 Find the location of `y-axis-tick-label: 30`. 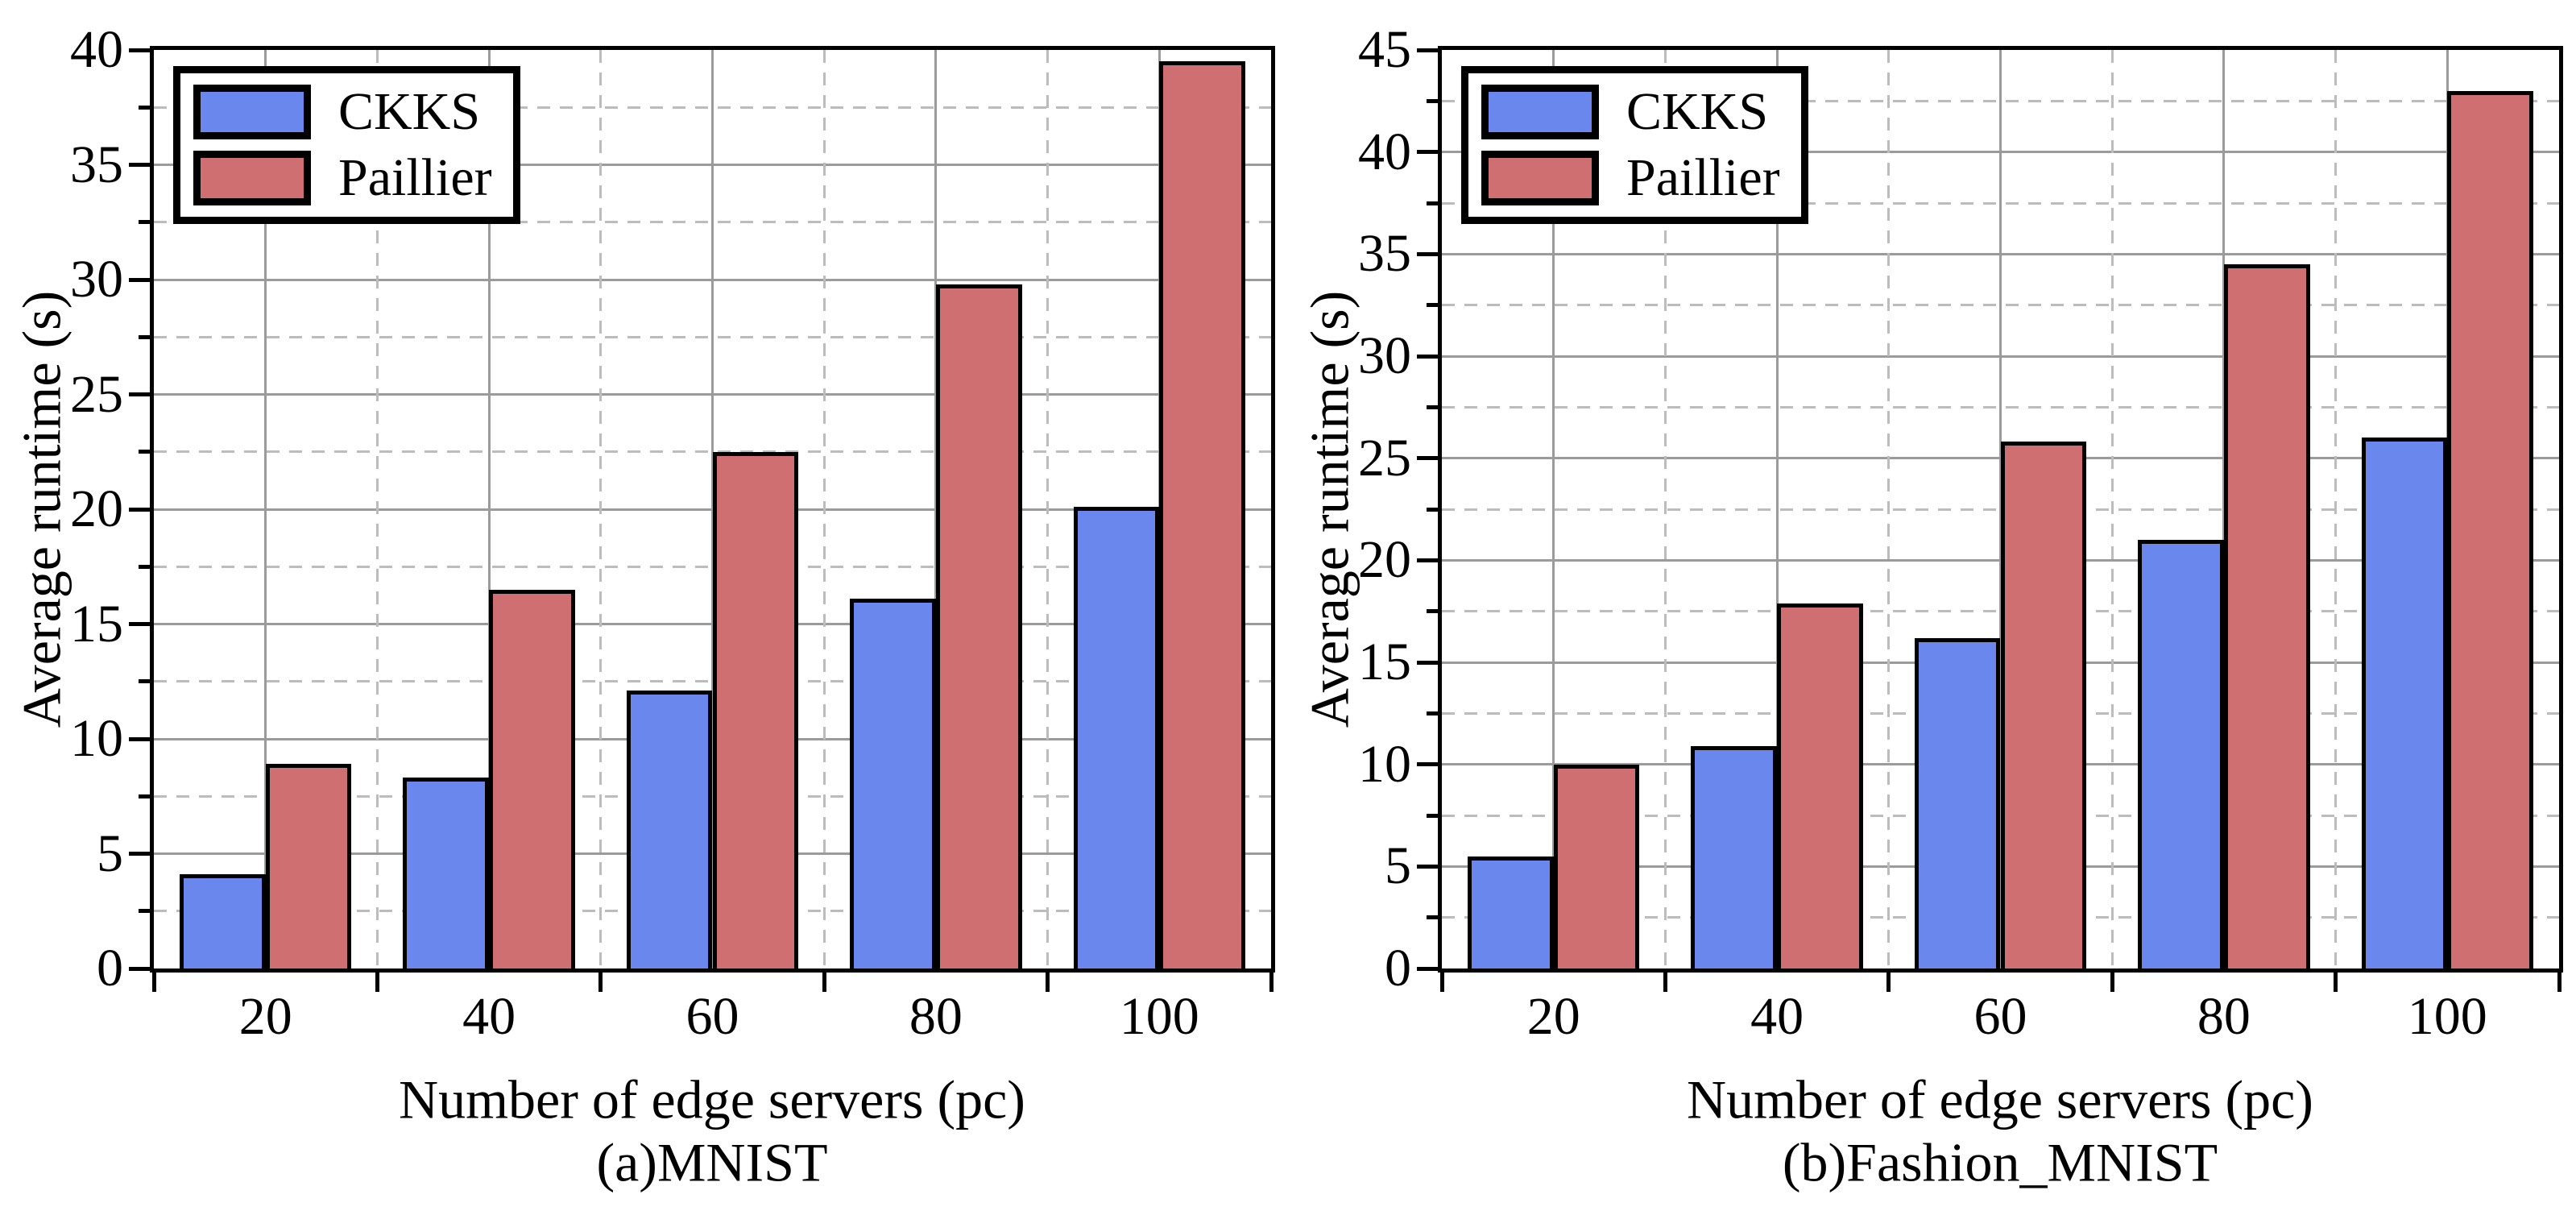

y-axis-tick-label: 30 is located at coordinates (1384, 356).